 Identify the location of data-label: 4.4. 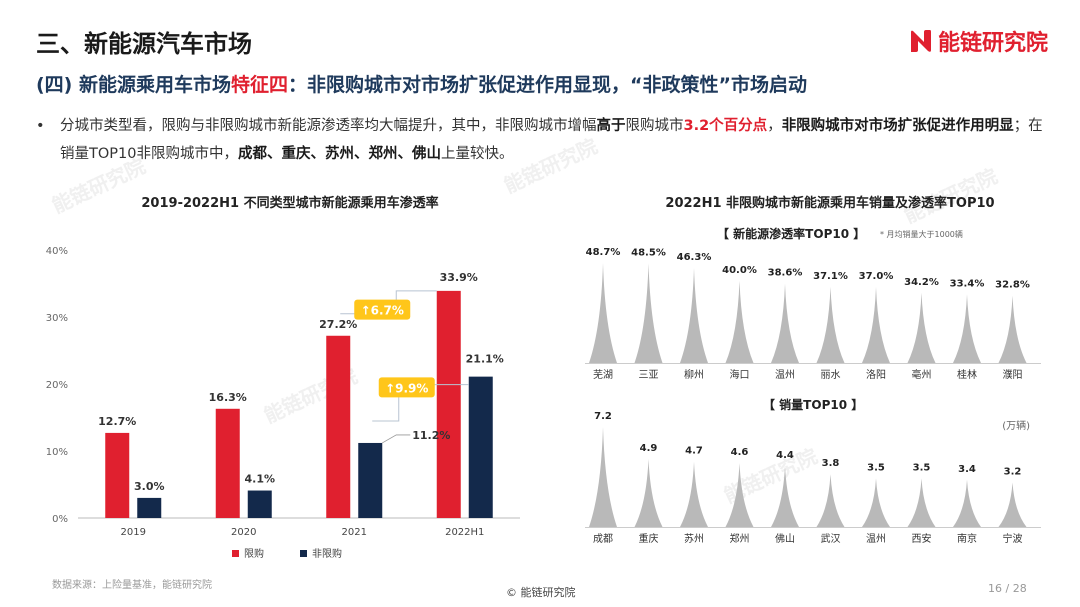
(785, 455).